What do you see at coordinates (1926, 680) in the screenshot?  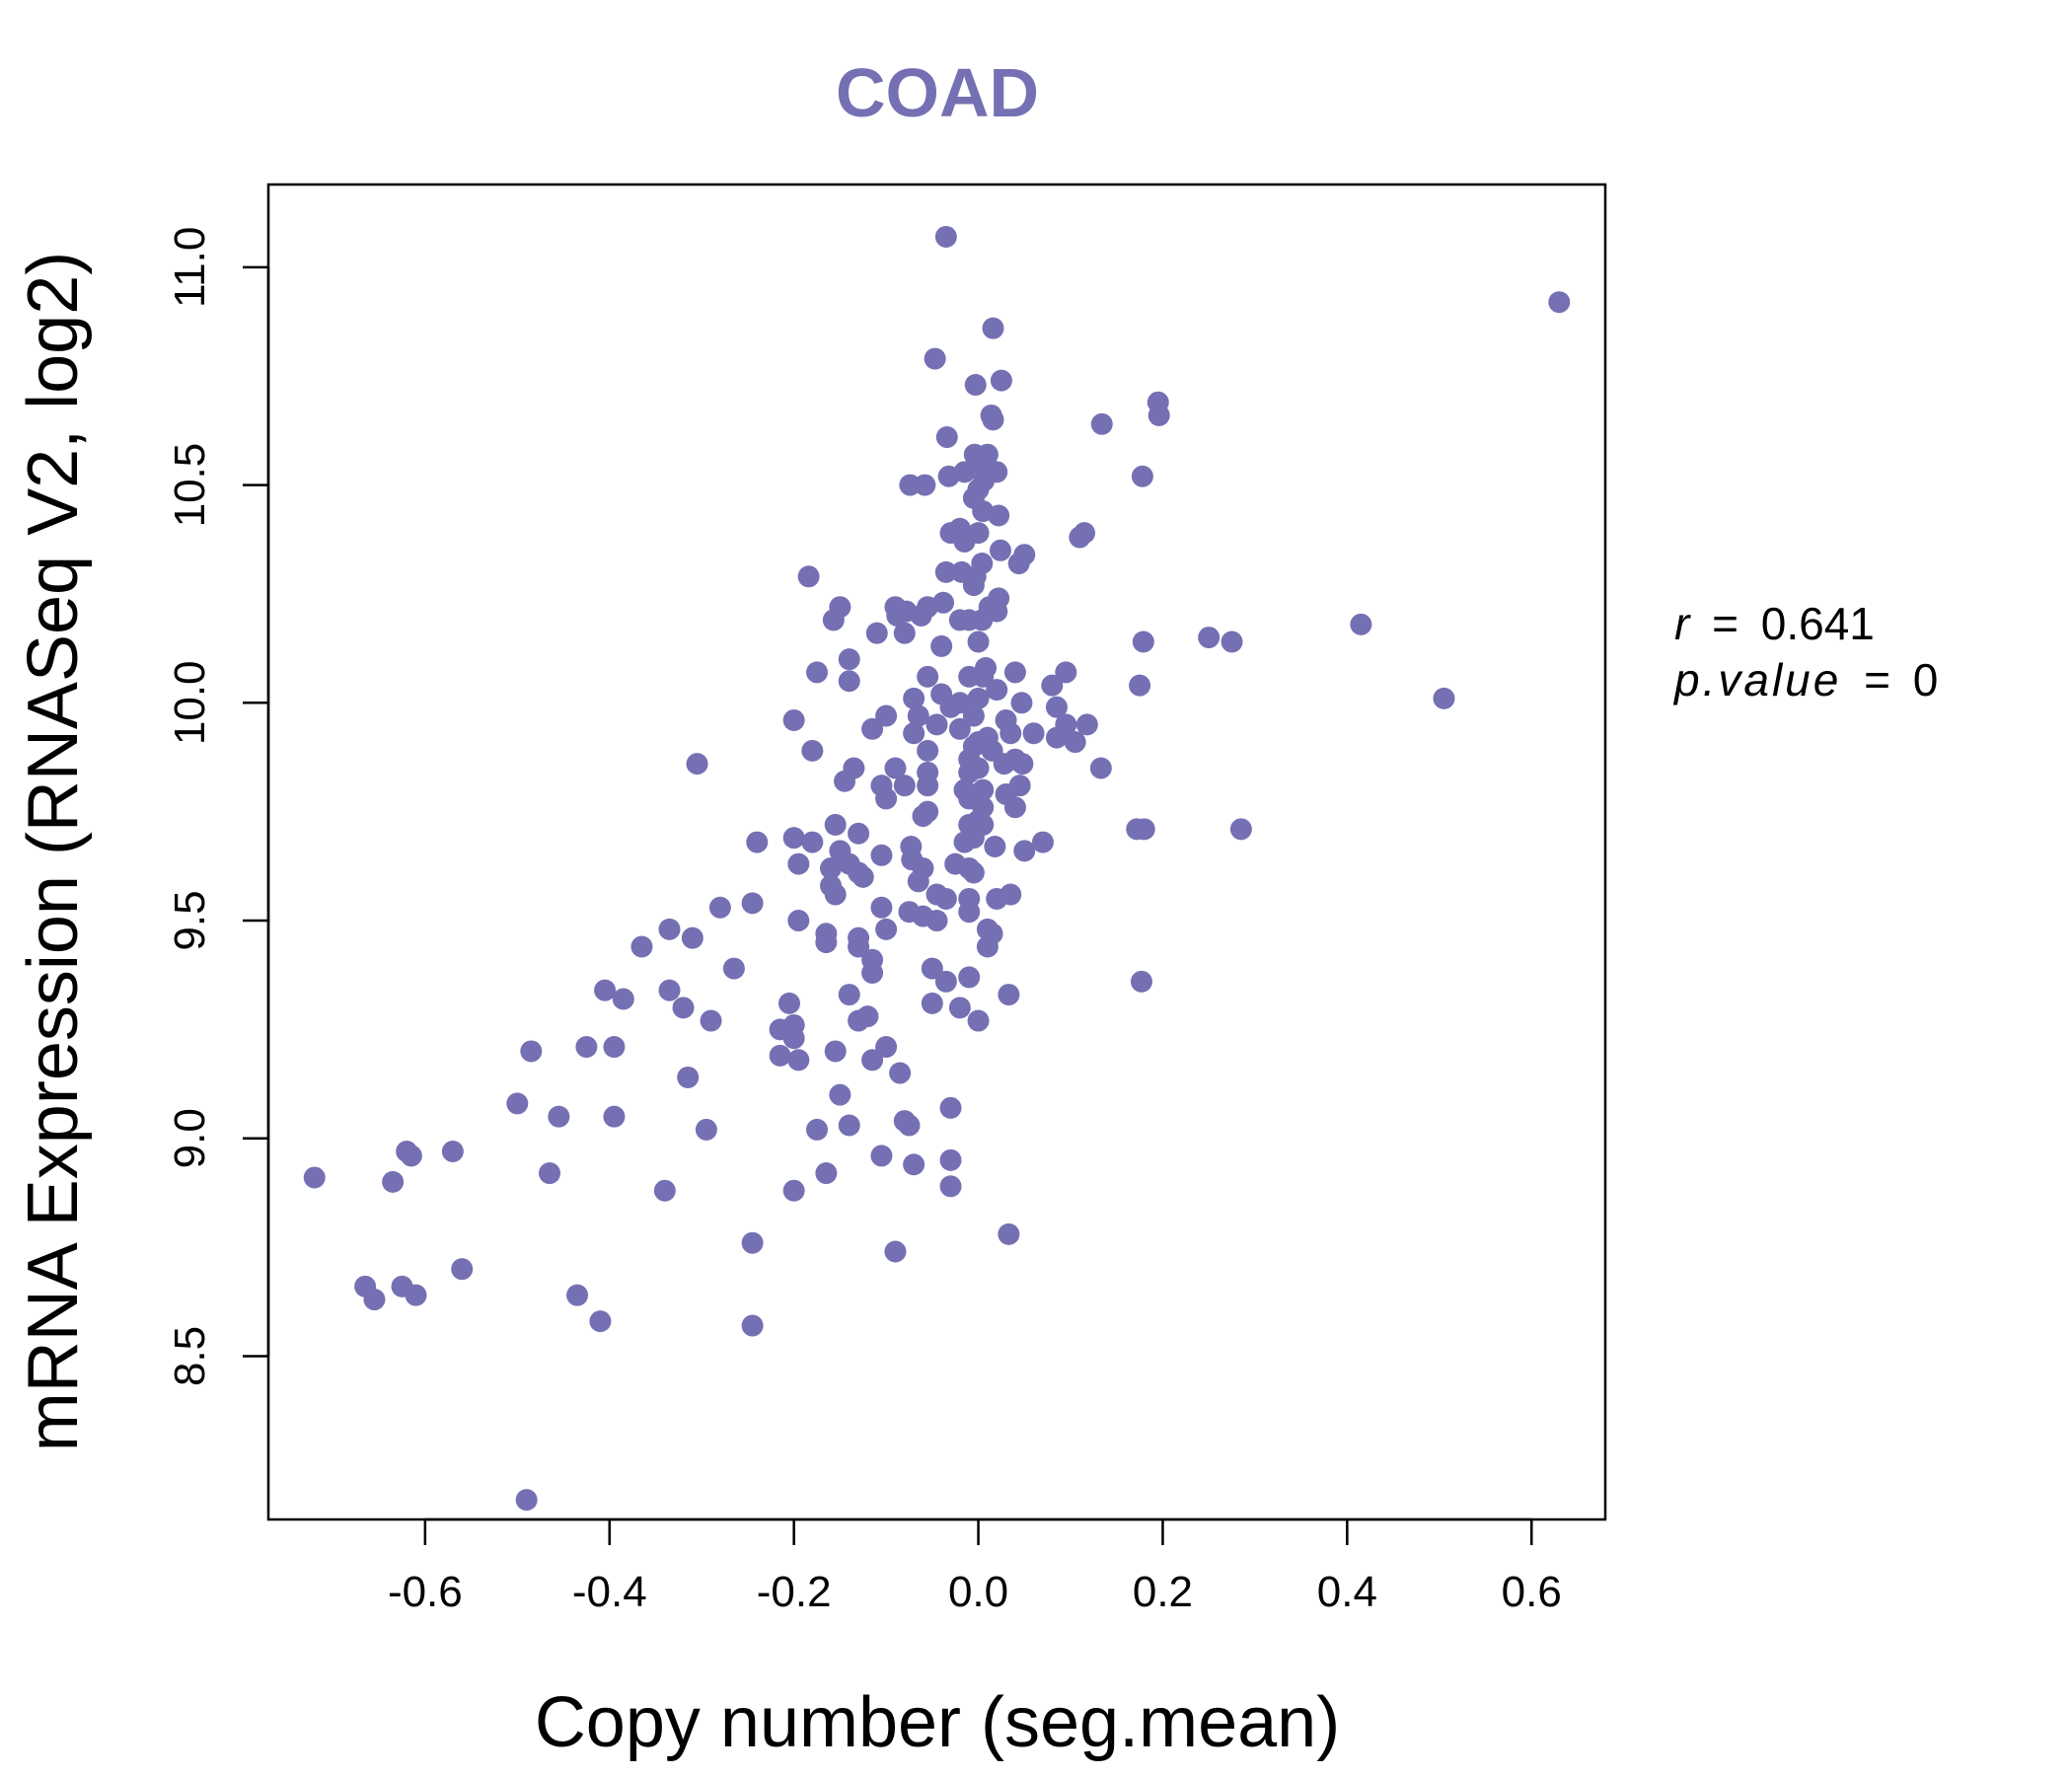 I see `p-value: 0` at bounding box center [1926, 680].